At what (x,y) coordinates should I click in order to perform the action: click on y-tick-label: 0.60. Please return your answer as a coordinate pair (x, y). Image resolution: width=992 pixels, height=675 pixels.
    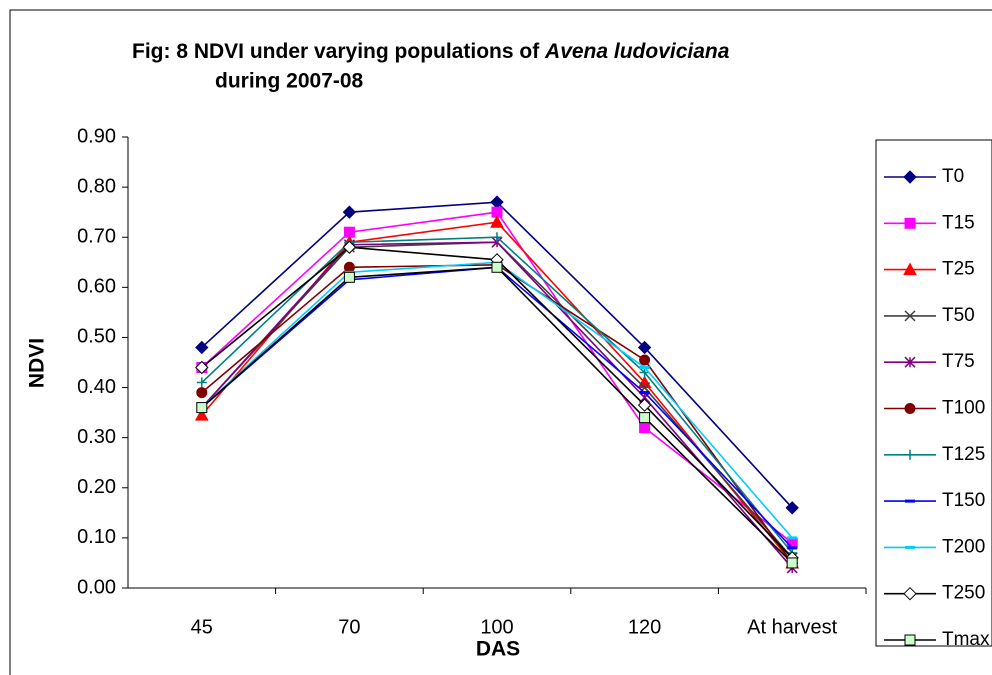
    Looking at the image, I should click on (96, 287).